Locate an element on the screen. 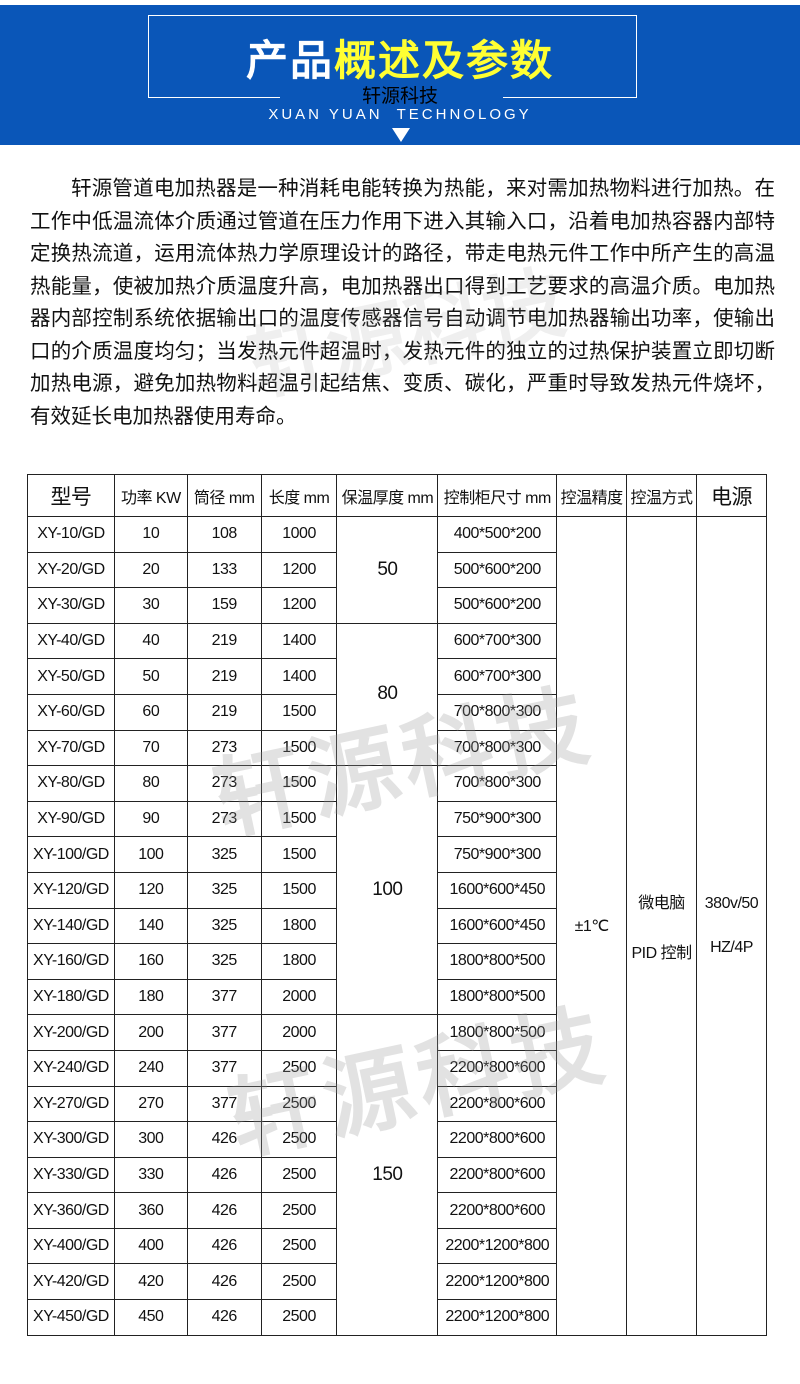 The width and height of the screenshot is (800, 1384). table-cell: XY-140/GD is located at coordinates (71, 926).